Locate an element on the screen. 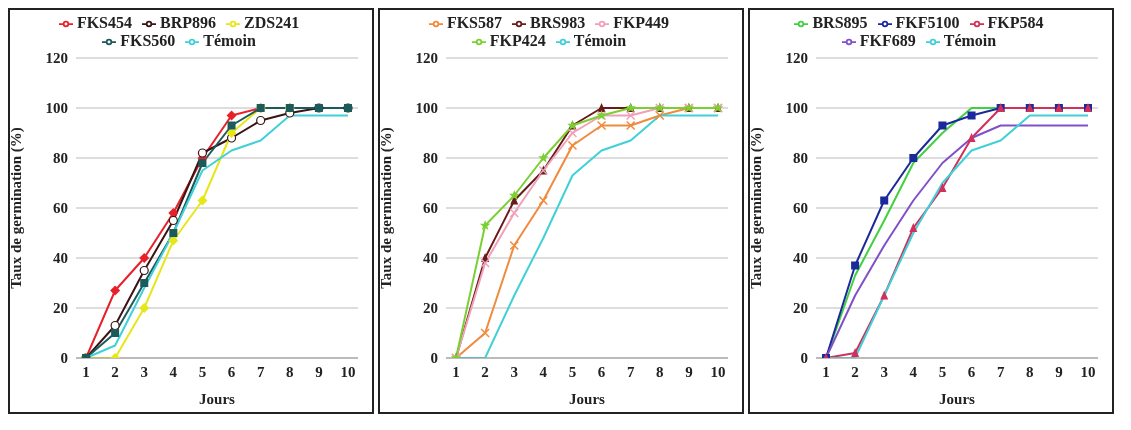 The image size is (1131, 430). legend-label: ZDS241 is located at coordinates (272, 22).